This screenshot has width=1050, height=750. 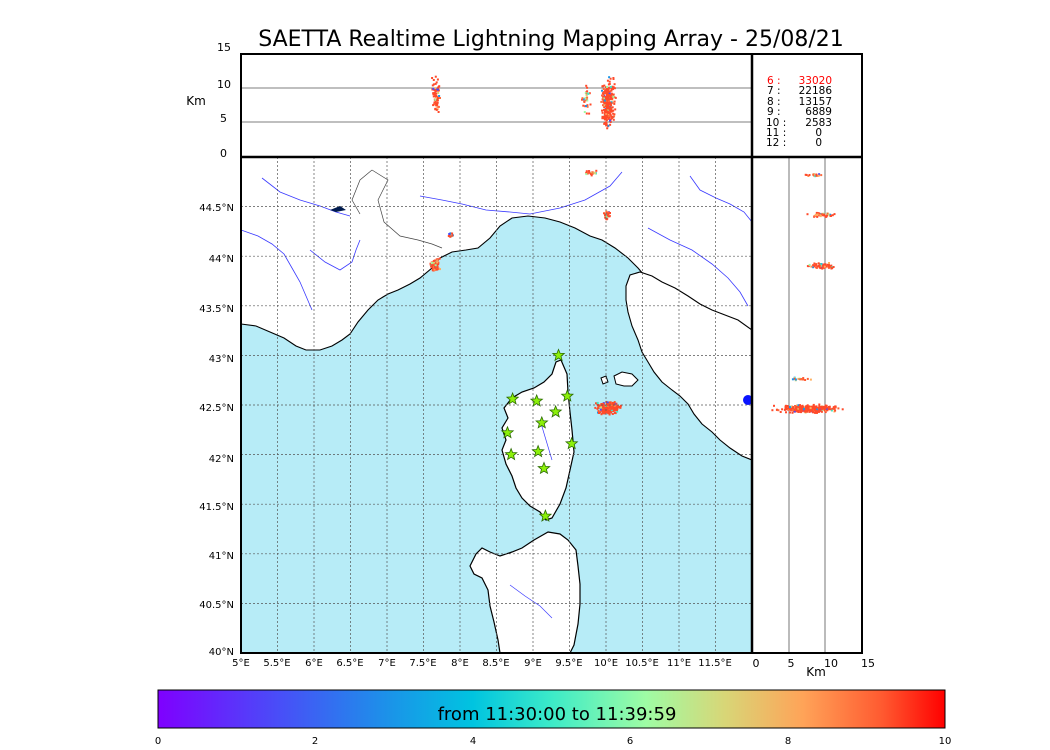 I want to click on river-tiber, so click(x=720, y=199).